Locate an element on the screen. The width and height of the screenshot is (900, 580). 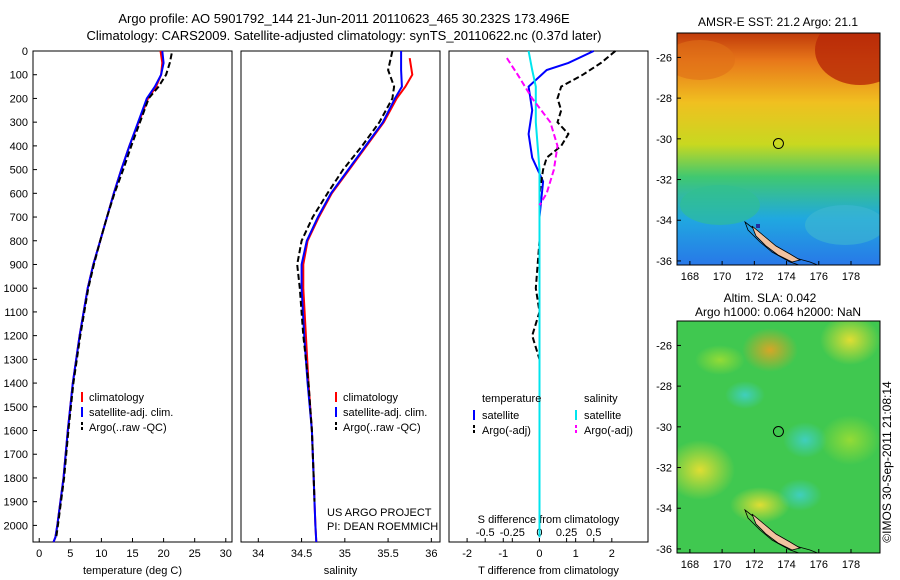
island-land is located at coordinates (776, 244).